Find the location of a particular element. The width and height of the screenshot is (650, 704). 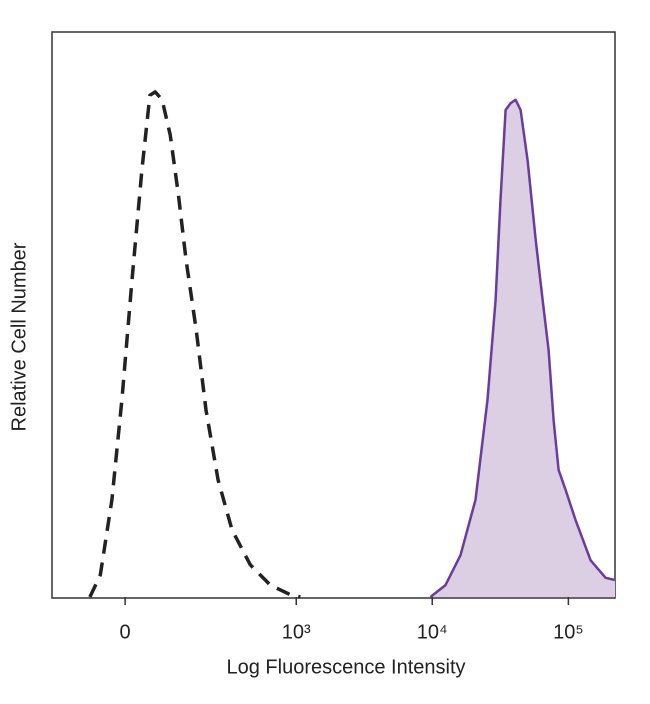

x-axis-label: Log Fluorescence Intensity is located at coordinates (345, 667).